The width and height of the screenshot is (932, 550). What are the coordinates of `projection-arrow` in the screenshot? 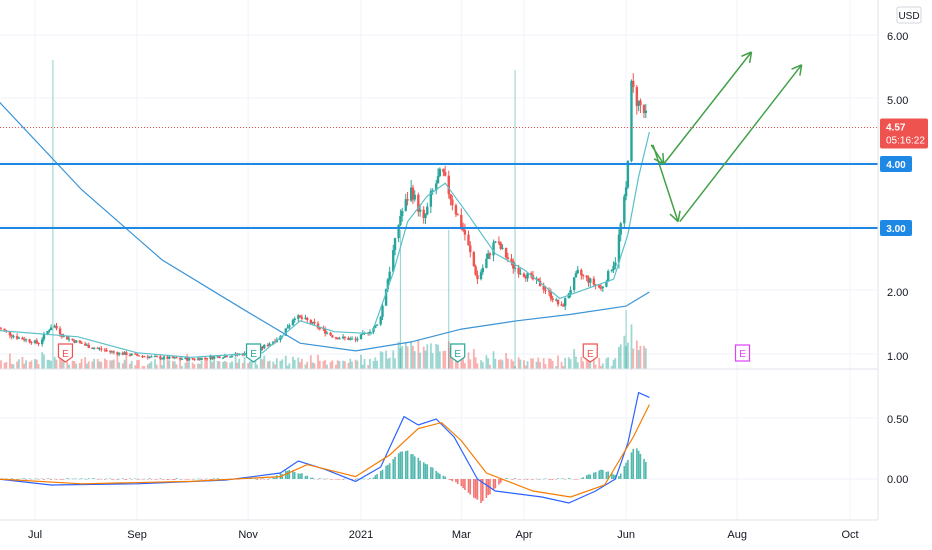 It's located at (708, 108).